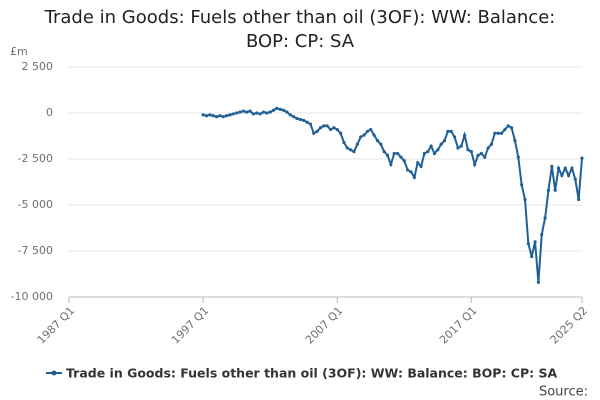  Describe the element at coordinates (324, 325) in the screenshot. I see `x-tick-label: 2007 Q1` at that location.